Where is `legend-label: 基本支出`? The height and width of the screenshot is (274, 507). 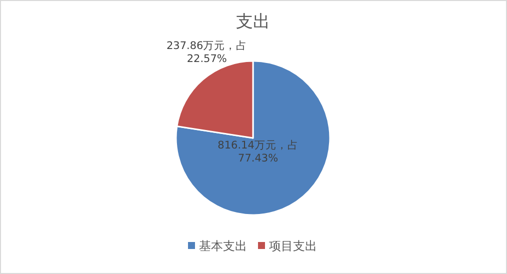 legend-label: 基本支出 is located at coordinates (223, 246).